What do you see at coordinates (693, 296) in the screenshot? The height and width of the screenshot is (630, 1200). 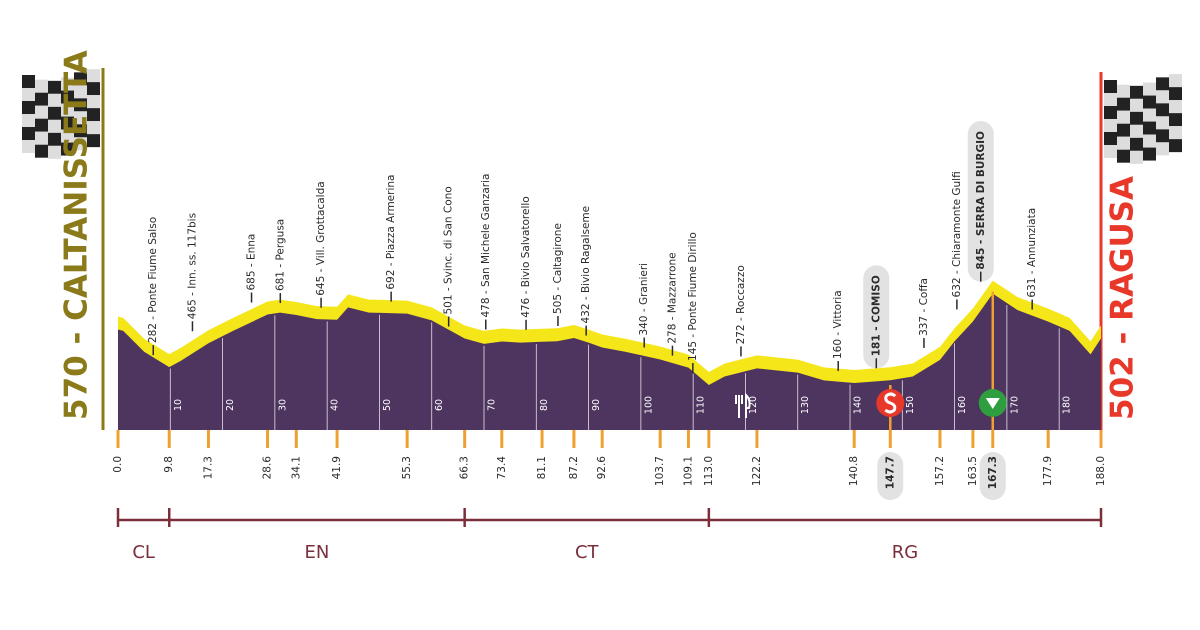 I see `waypoint-label: 145 - Ponte Fiume Dirillo` at bounding box center [693, 296].